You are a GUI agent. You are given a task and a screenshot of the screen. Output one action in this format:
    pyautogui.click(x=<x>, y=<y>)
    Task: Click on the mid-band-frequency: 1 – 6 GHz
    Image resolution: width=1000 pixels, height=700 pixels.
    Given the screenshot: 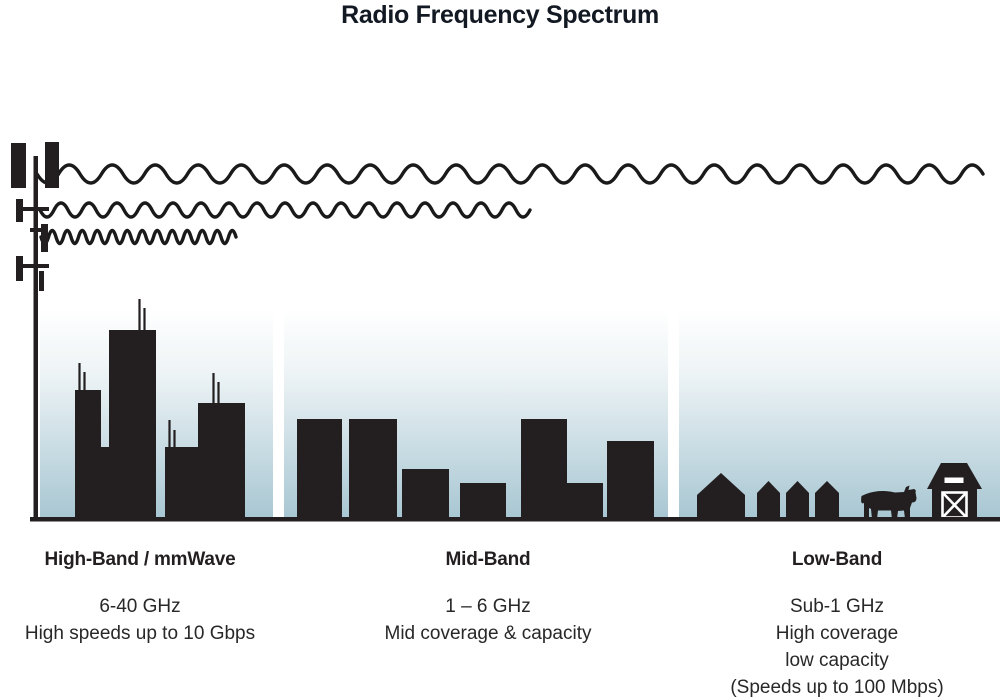 What is the action you would take?
    pyautogui.click(x=488, y=606)
    